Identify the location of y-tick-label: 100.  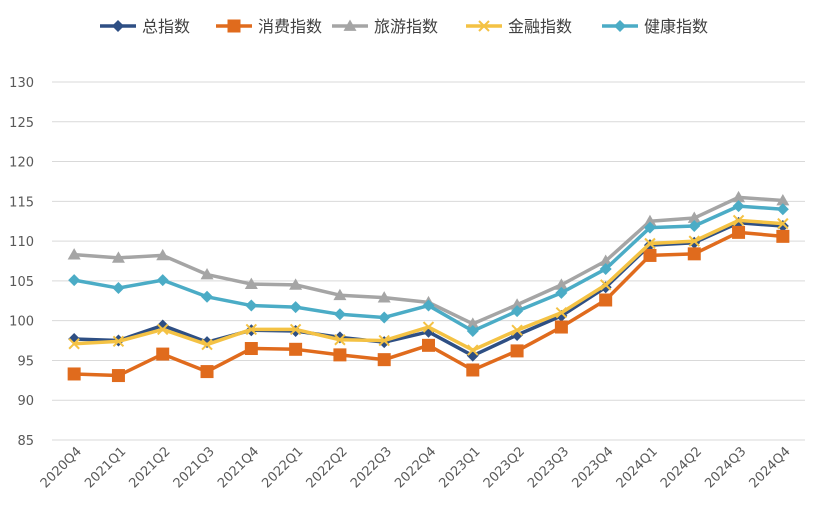
(21, 322).